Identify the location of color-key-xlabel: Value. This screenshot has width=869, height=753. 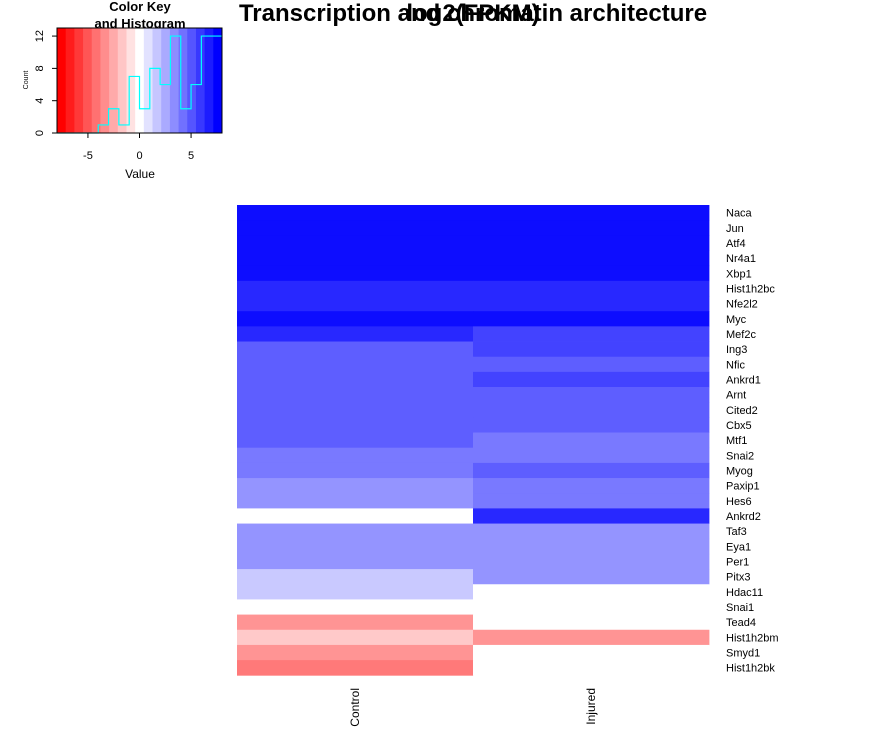
(140, 174).